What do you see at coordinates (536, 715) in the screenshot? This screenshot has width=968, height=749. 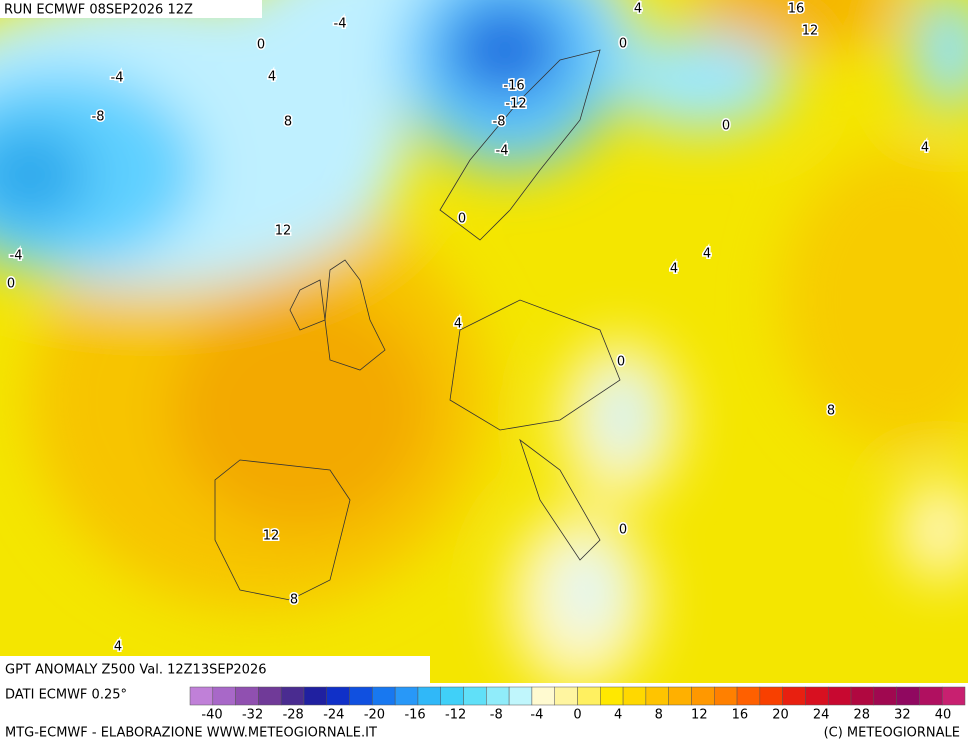 I see `colorbar-label: -4` at bounding box center [536, 715].